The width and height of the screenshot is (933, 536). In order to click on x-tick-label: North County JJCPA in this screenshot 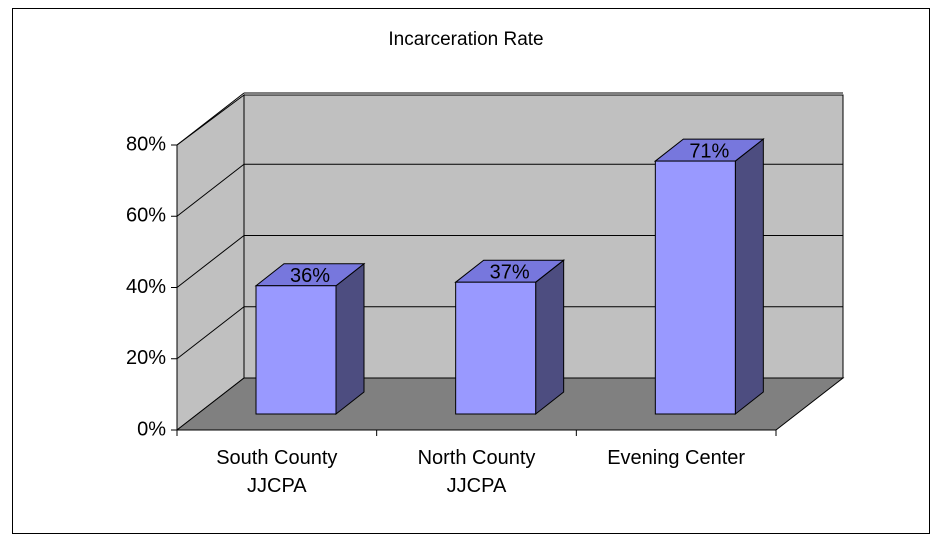, I will do `click(476, 472)`.